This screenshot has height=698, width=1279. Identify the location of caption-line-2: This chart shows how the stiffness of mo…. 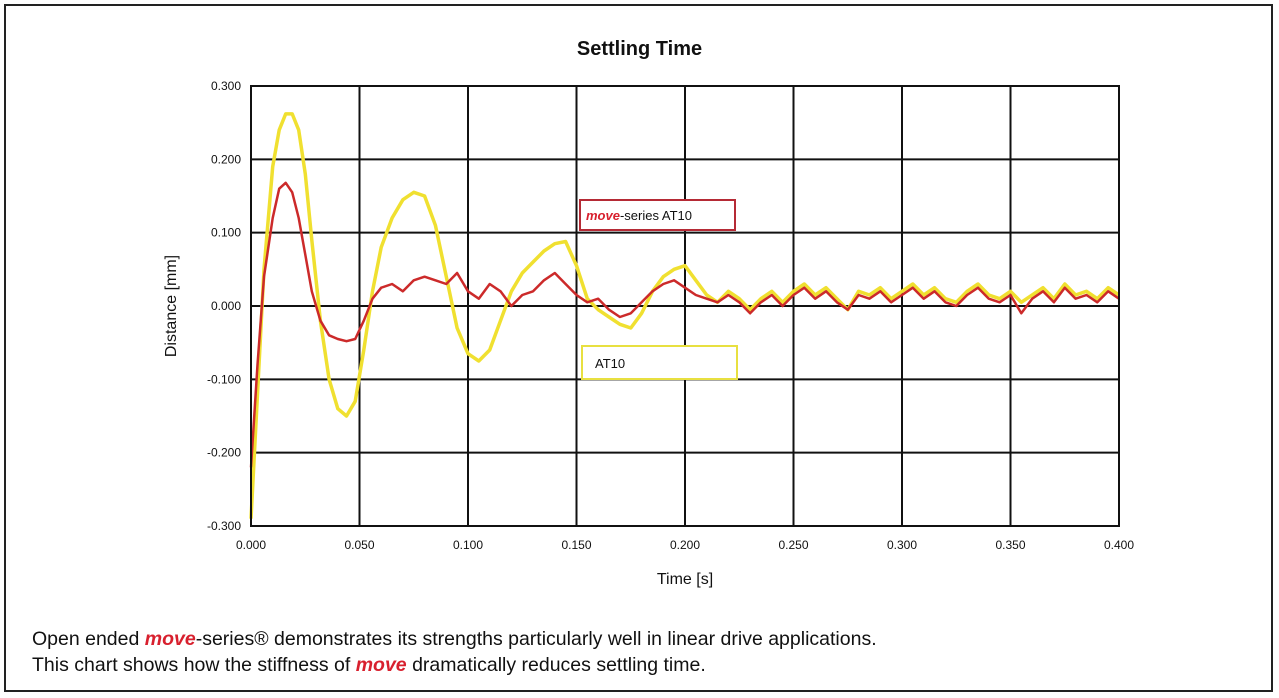
(454, 665).